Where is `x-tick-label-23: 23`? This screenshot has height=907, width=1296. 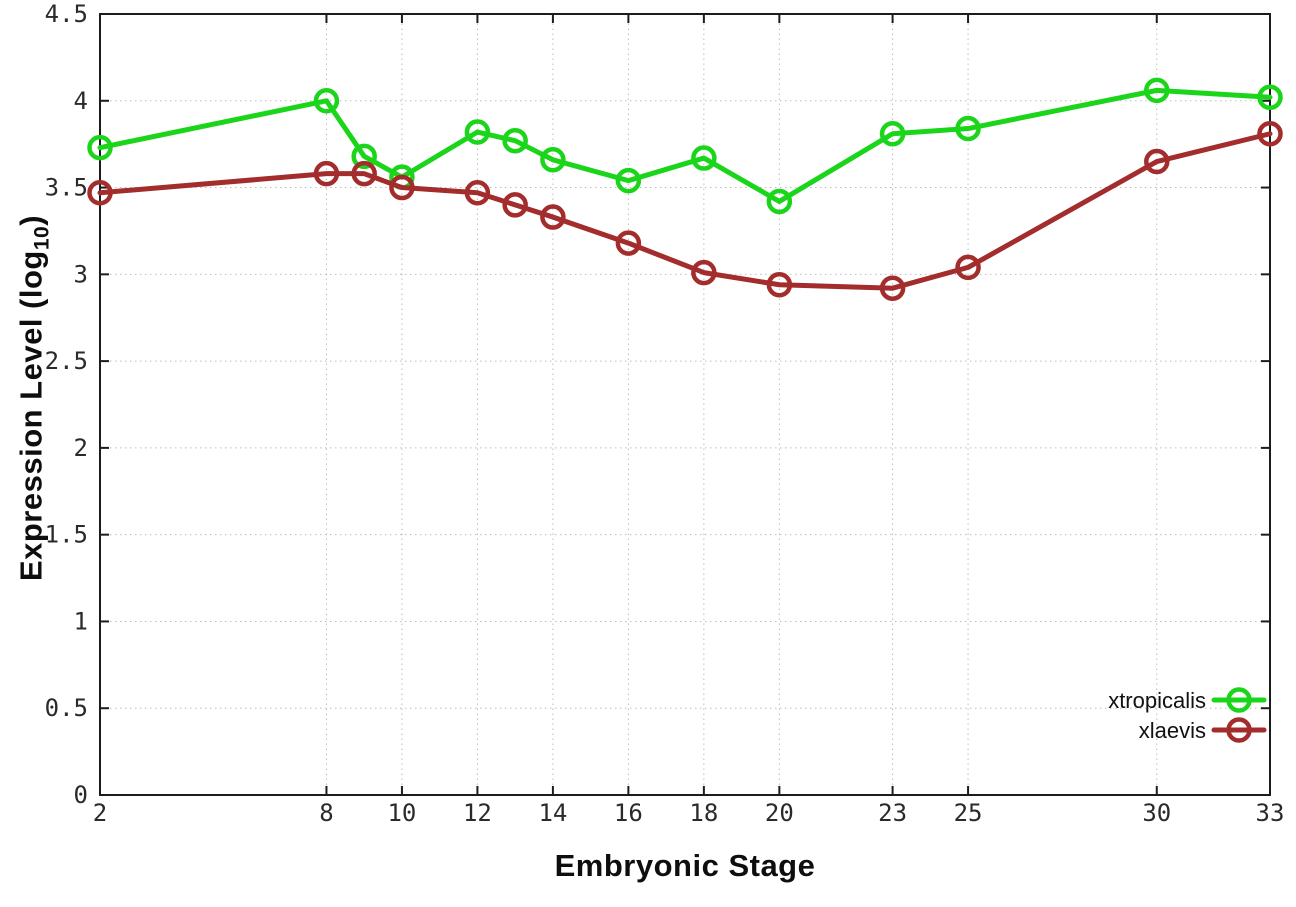 x-tick-label-23: 23 is located at coordinates (892, 813).